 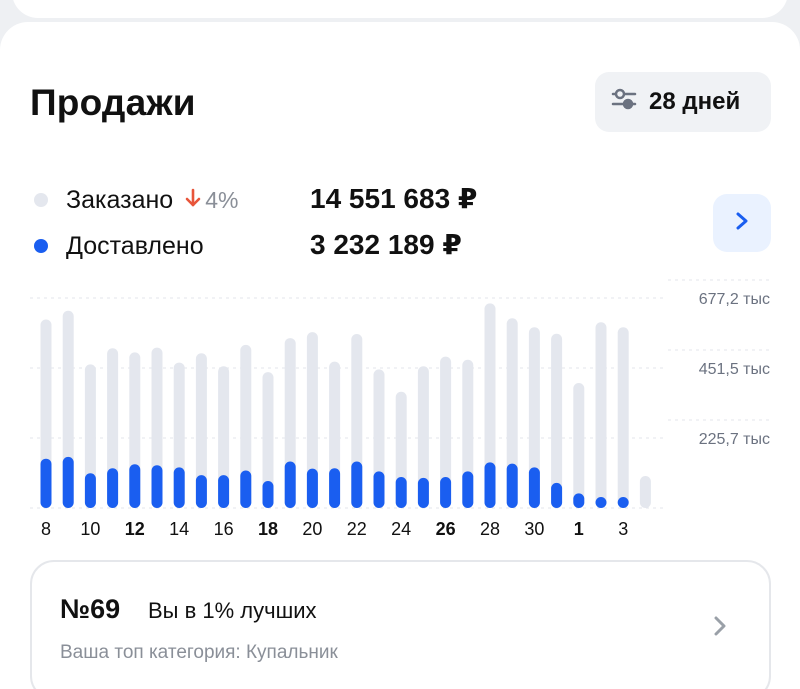 I want to click on x-tick-label: 3, so click(x=623, y=529).